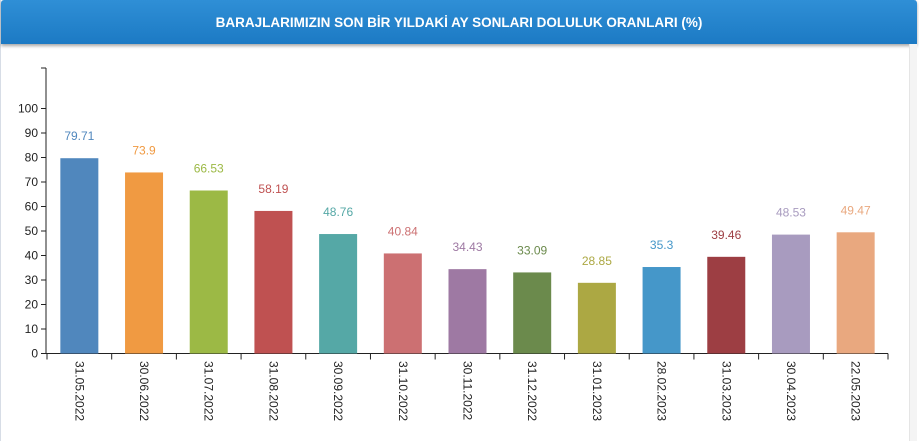 The image size is (919, 441). I want to click on y-tick-label: 30, so click(32, 280).